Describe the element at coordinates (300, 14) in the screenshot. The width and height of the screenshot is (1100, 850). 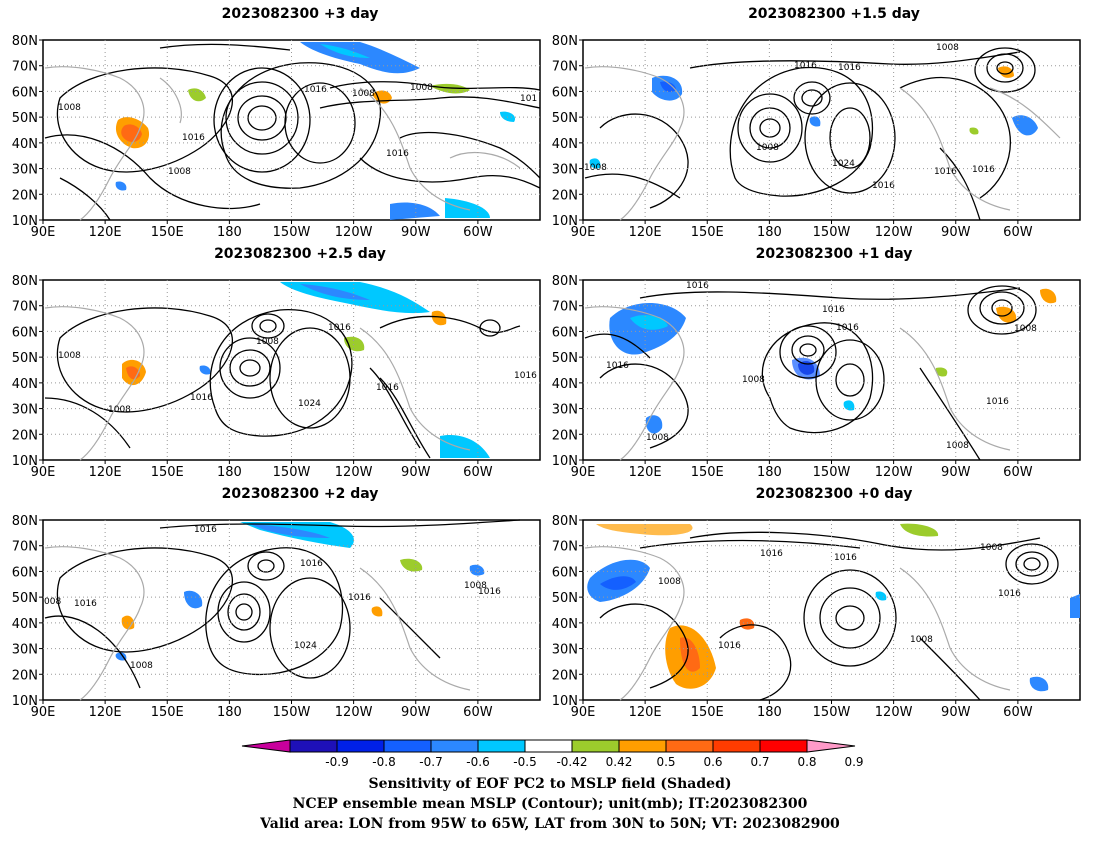
I see `panel-title-1: 2023082300 +3 day` at that location.